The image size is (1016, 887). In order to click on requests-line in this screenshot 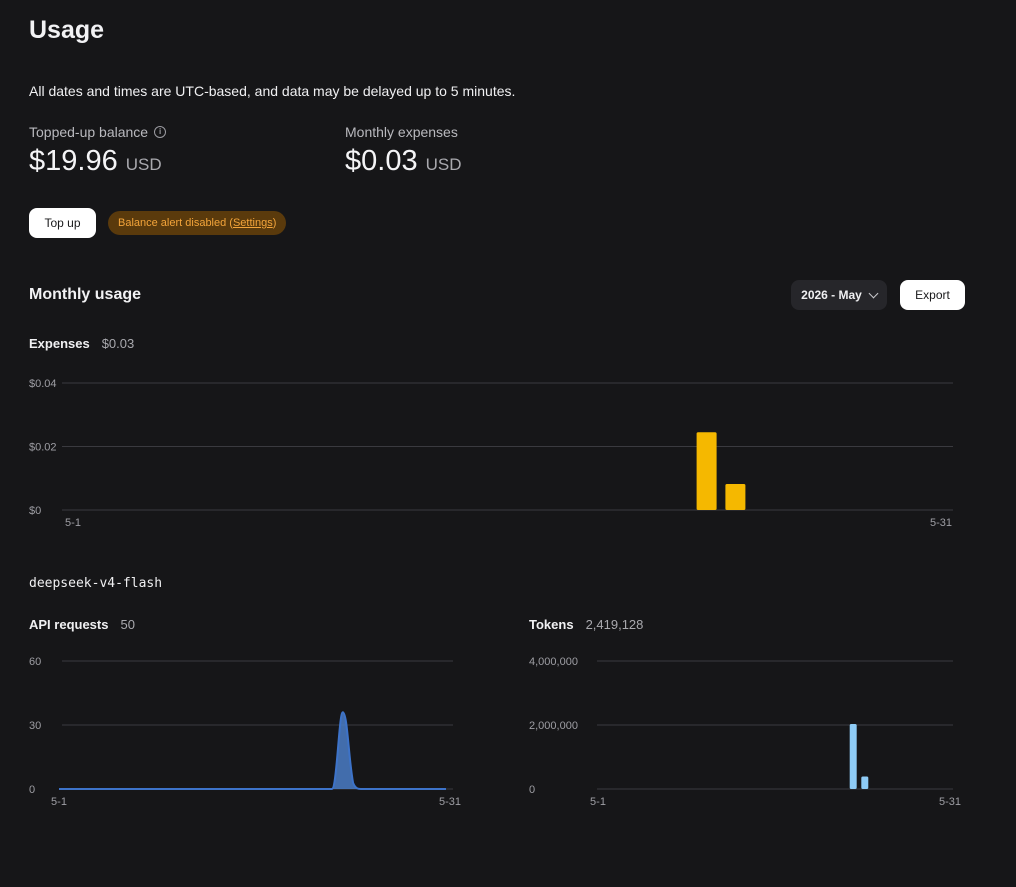, I will do `click(252, 750)`.